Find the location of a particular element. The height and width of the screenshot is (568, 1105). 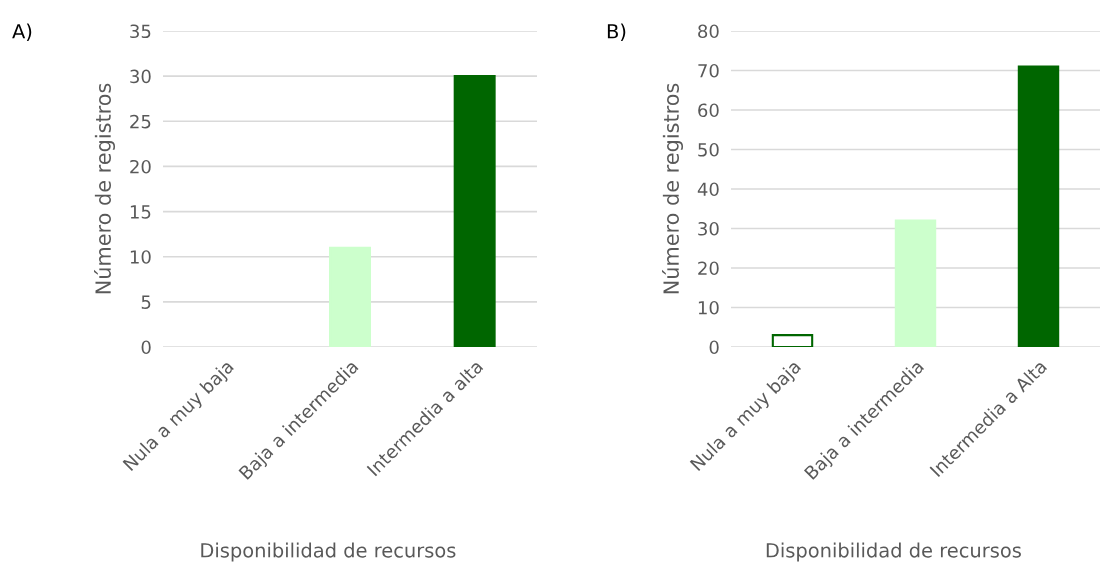

y-tick-label: 35 is located at coordinates (140, 31).